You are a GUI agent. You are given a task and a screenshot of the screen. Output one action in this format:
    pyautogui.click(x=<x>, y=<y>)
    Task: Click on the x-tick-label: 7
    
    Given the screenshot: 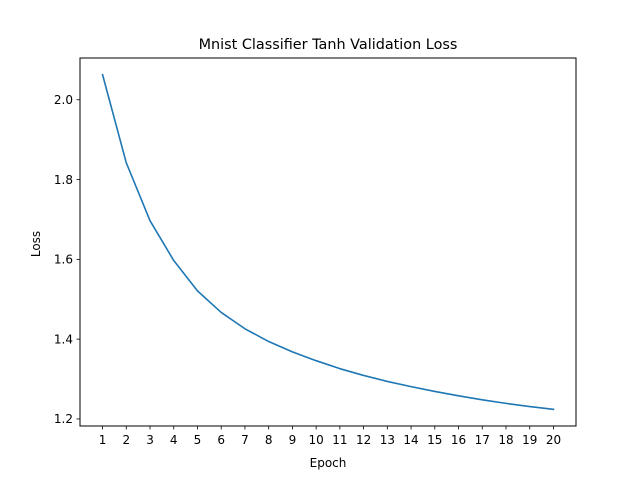 What is the action you would take?
    pyautogui.click(x=245, y=440)
    